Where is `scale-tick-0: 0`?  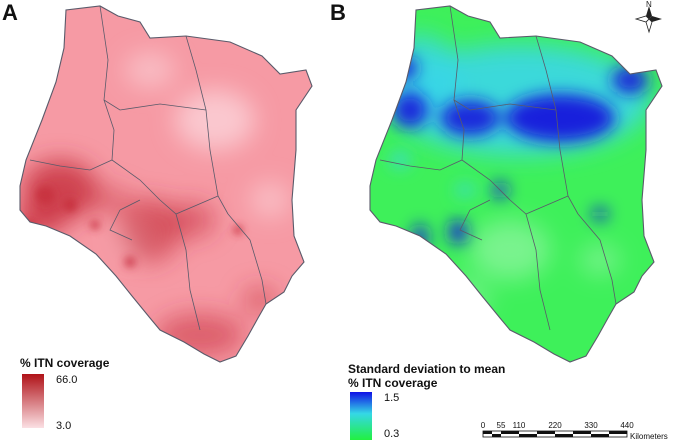
scale-tick-0: 0 is located at coordinates (483, 425).